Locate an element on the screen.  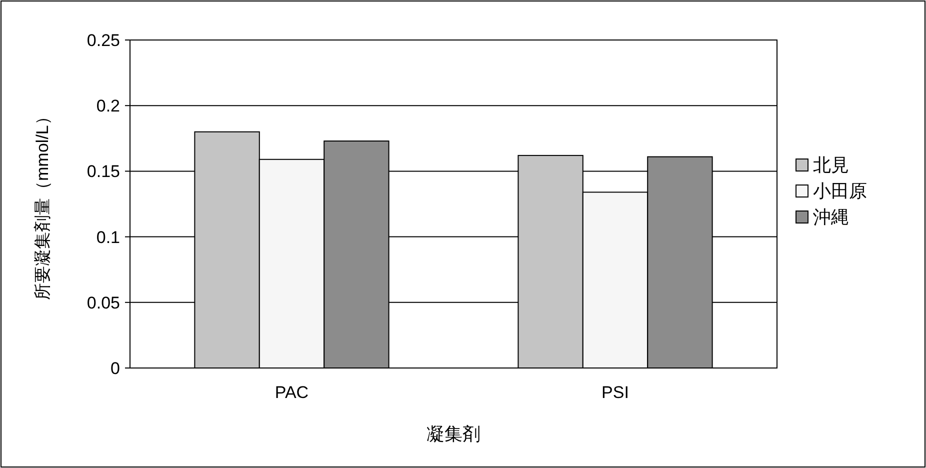
x-tick-label: PSI is located at coordinates (615, 392).